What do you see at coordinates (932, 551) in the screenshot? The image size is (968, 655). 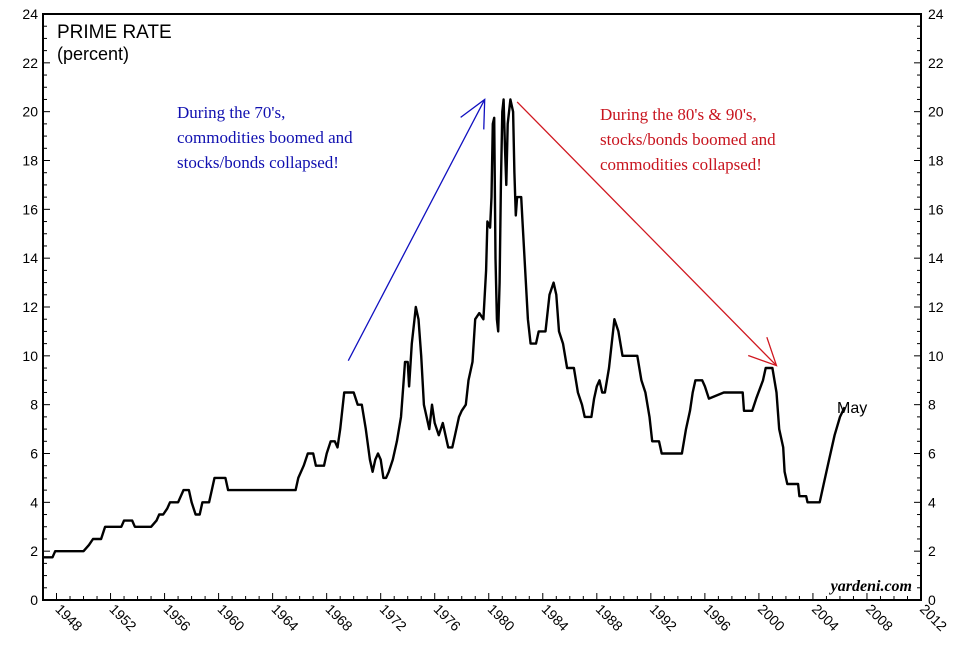 I see `y-tick-label-right: 2` at bounding box center [932, 551].